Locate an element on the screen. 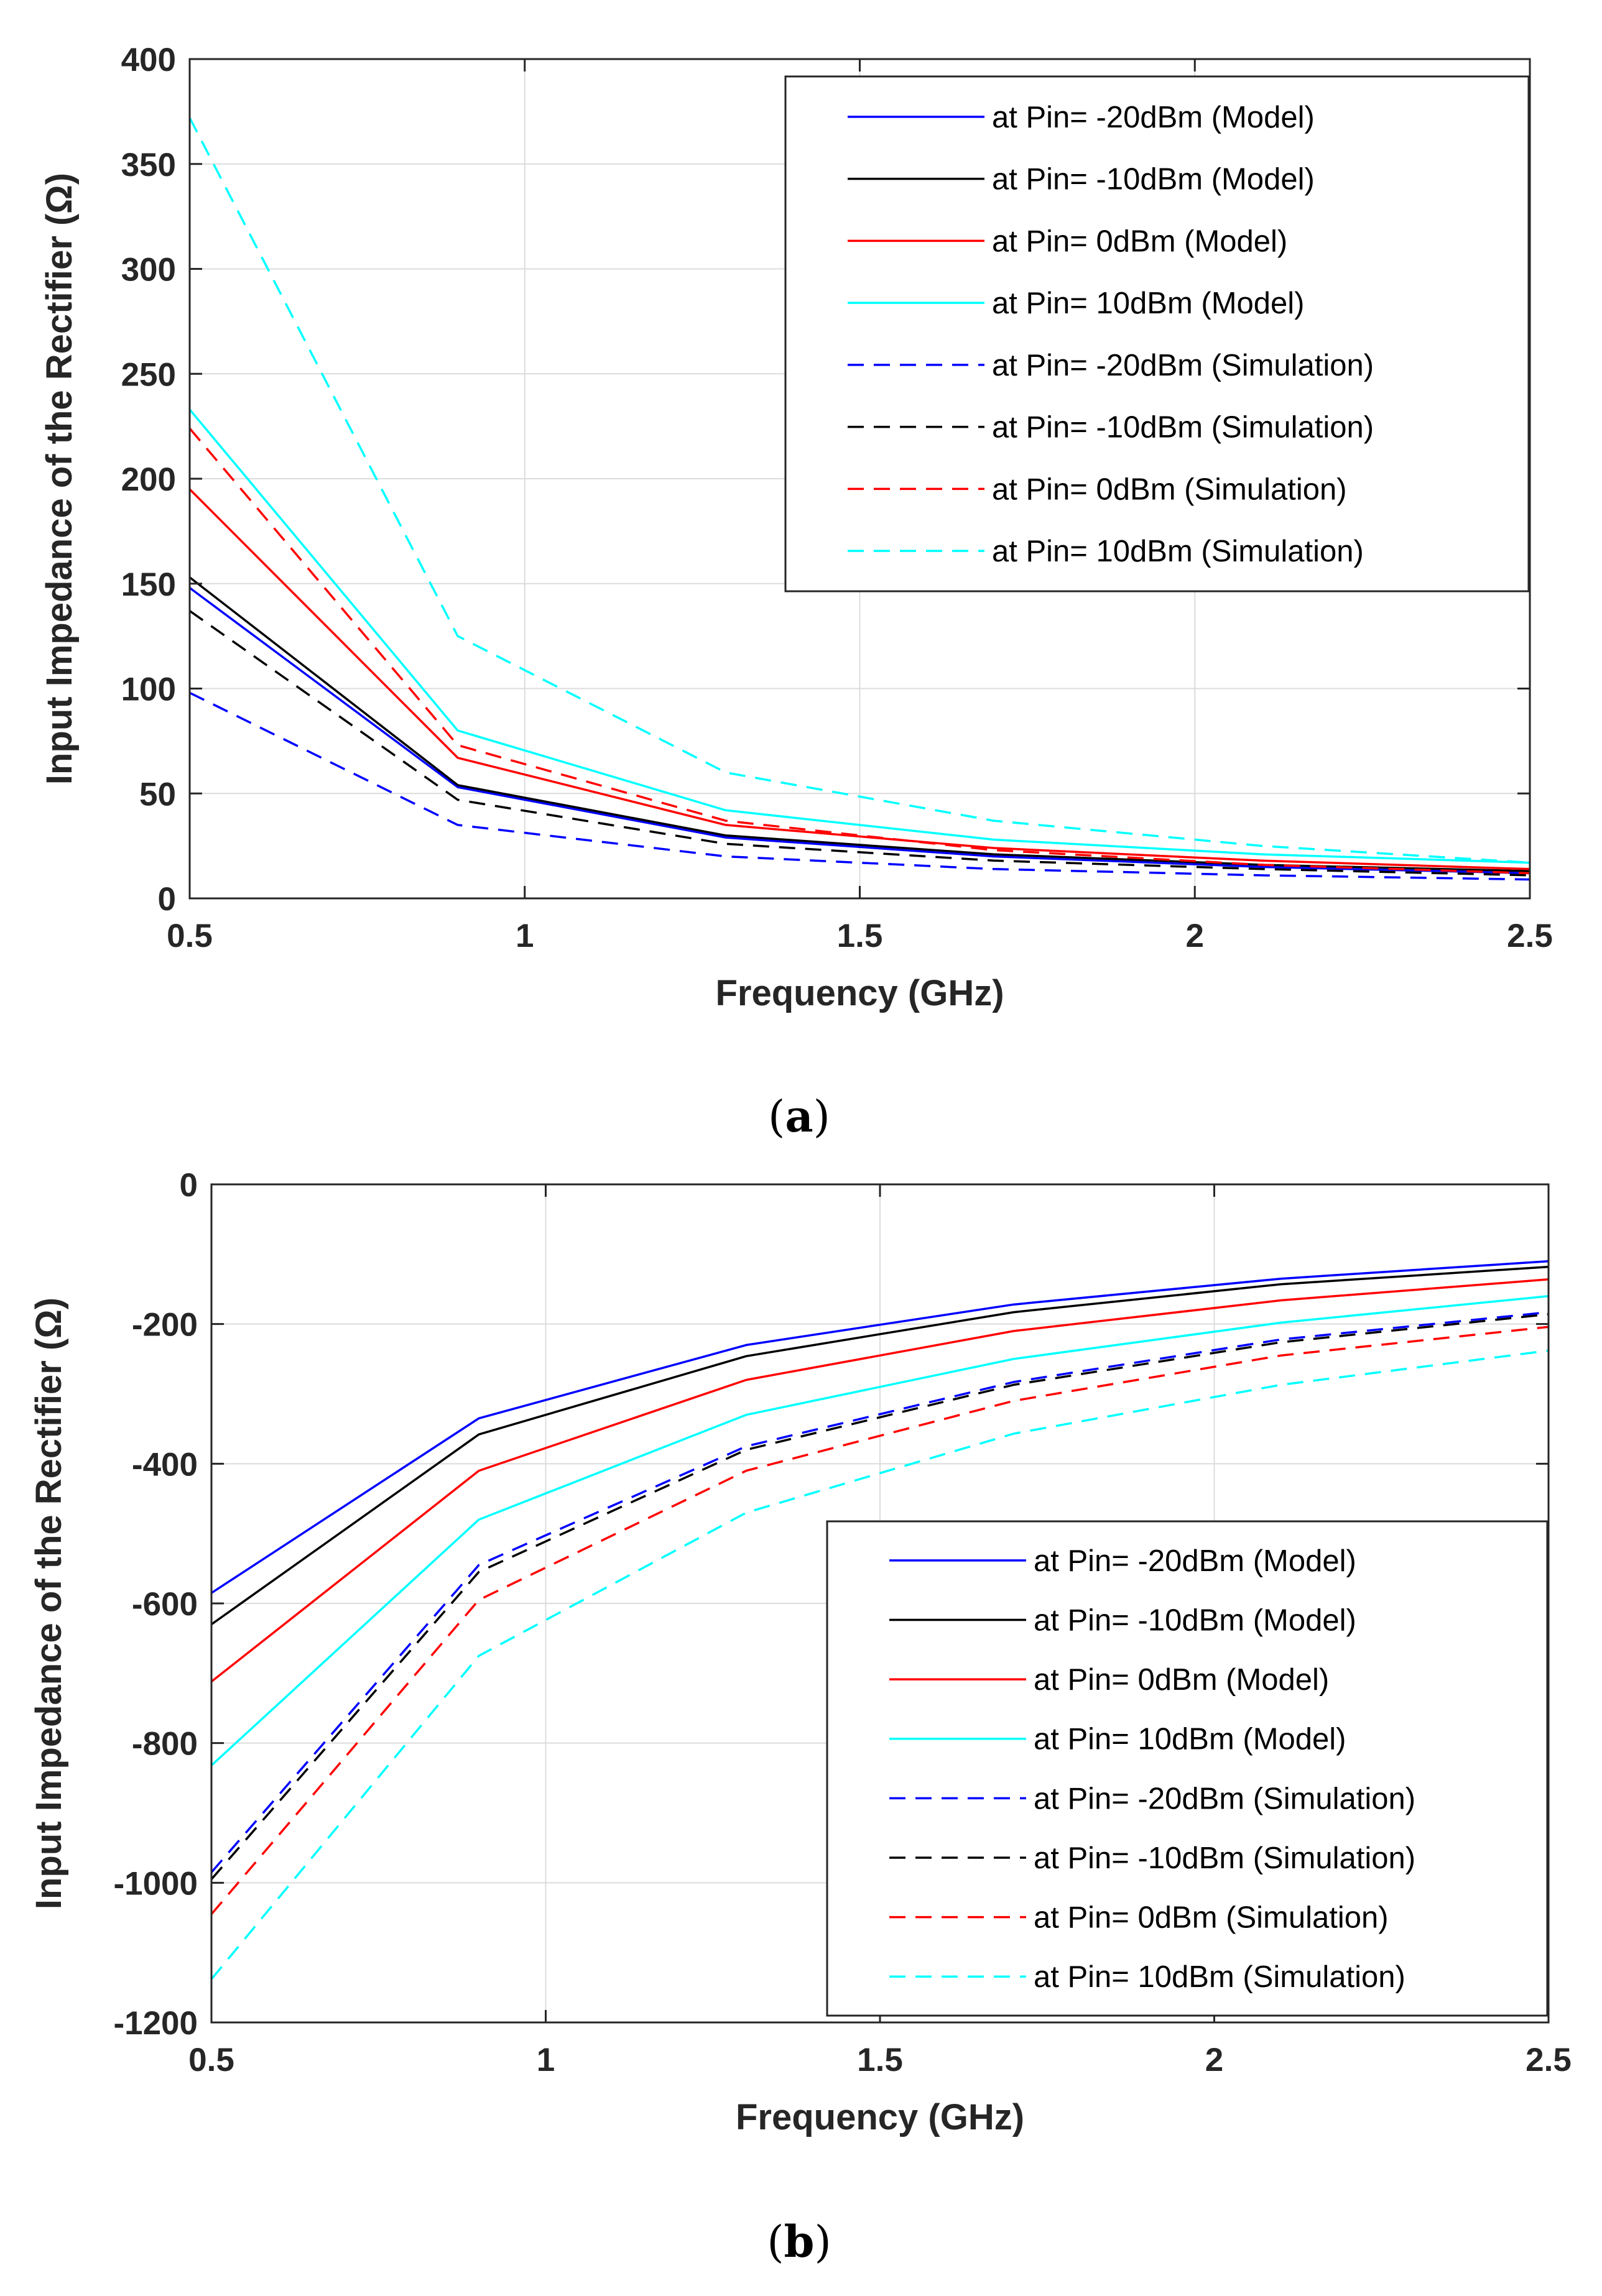 This screenshot has height=2296, width=1602. chart-b-y-tick-label-4: -400 is located at coordinates (165, 1464).